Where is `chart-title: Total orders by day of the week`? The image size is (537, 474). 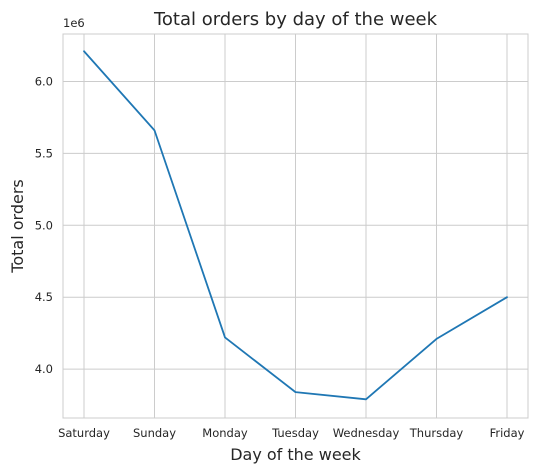
chart-title: Total orders by day of the week is located at coordinates (295, 19).